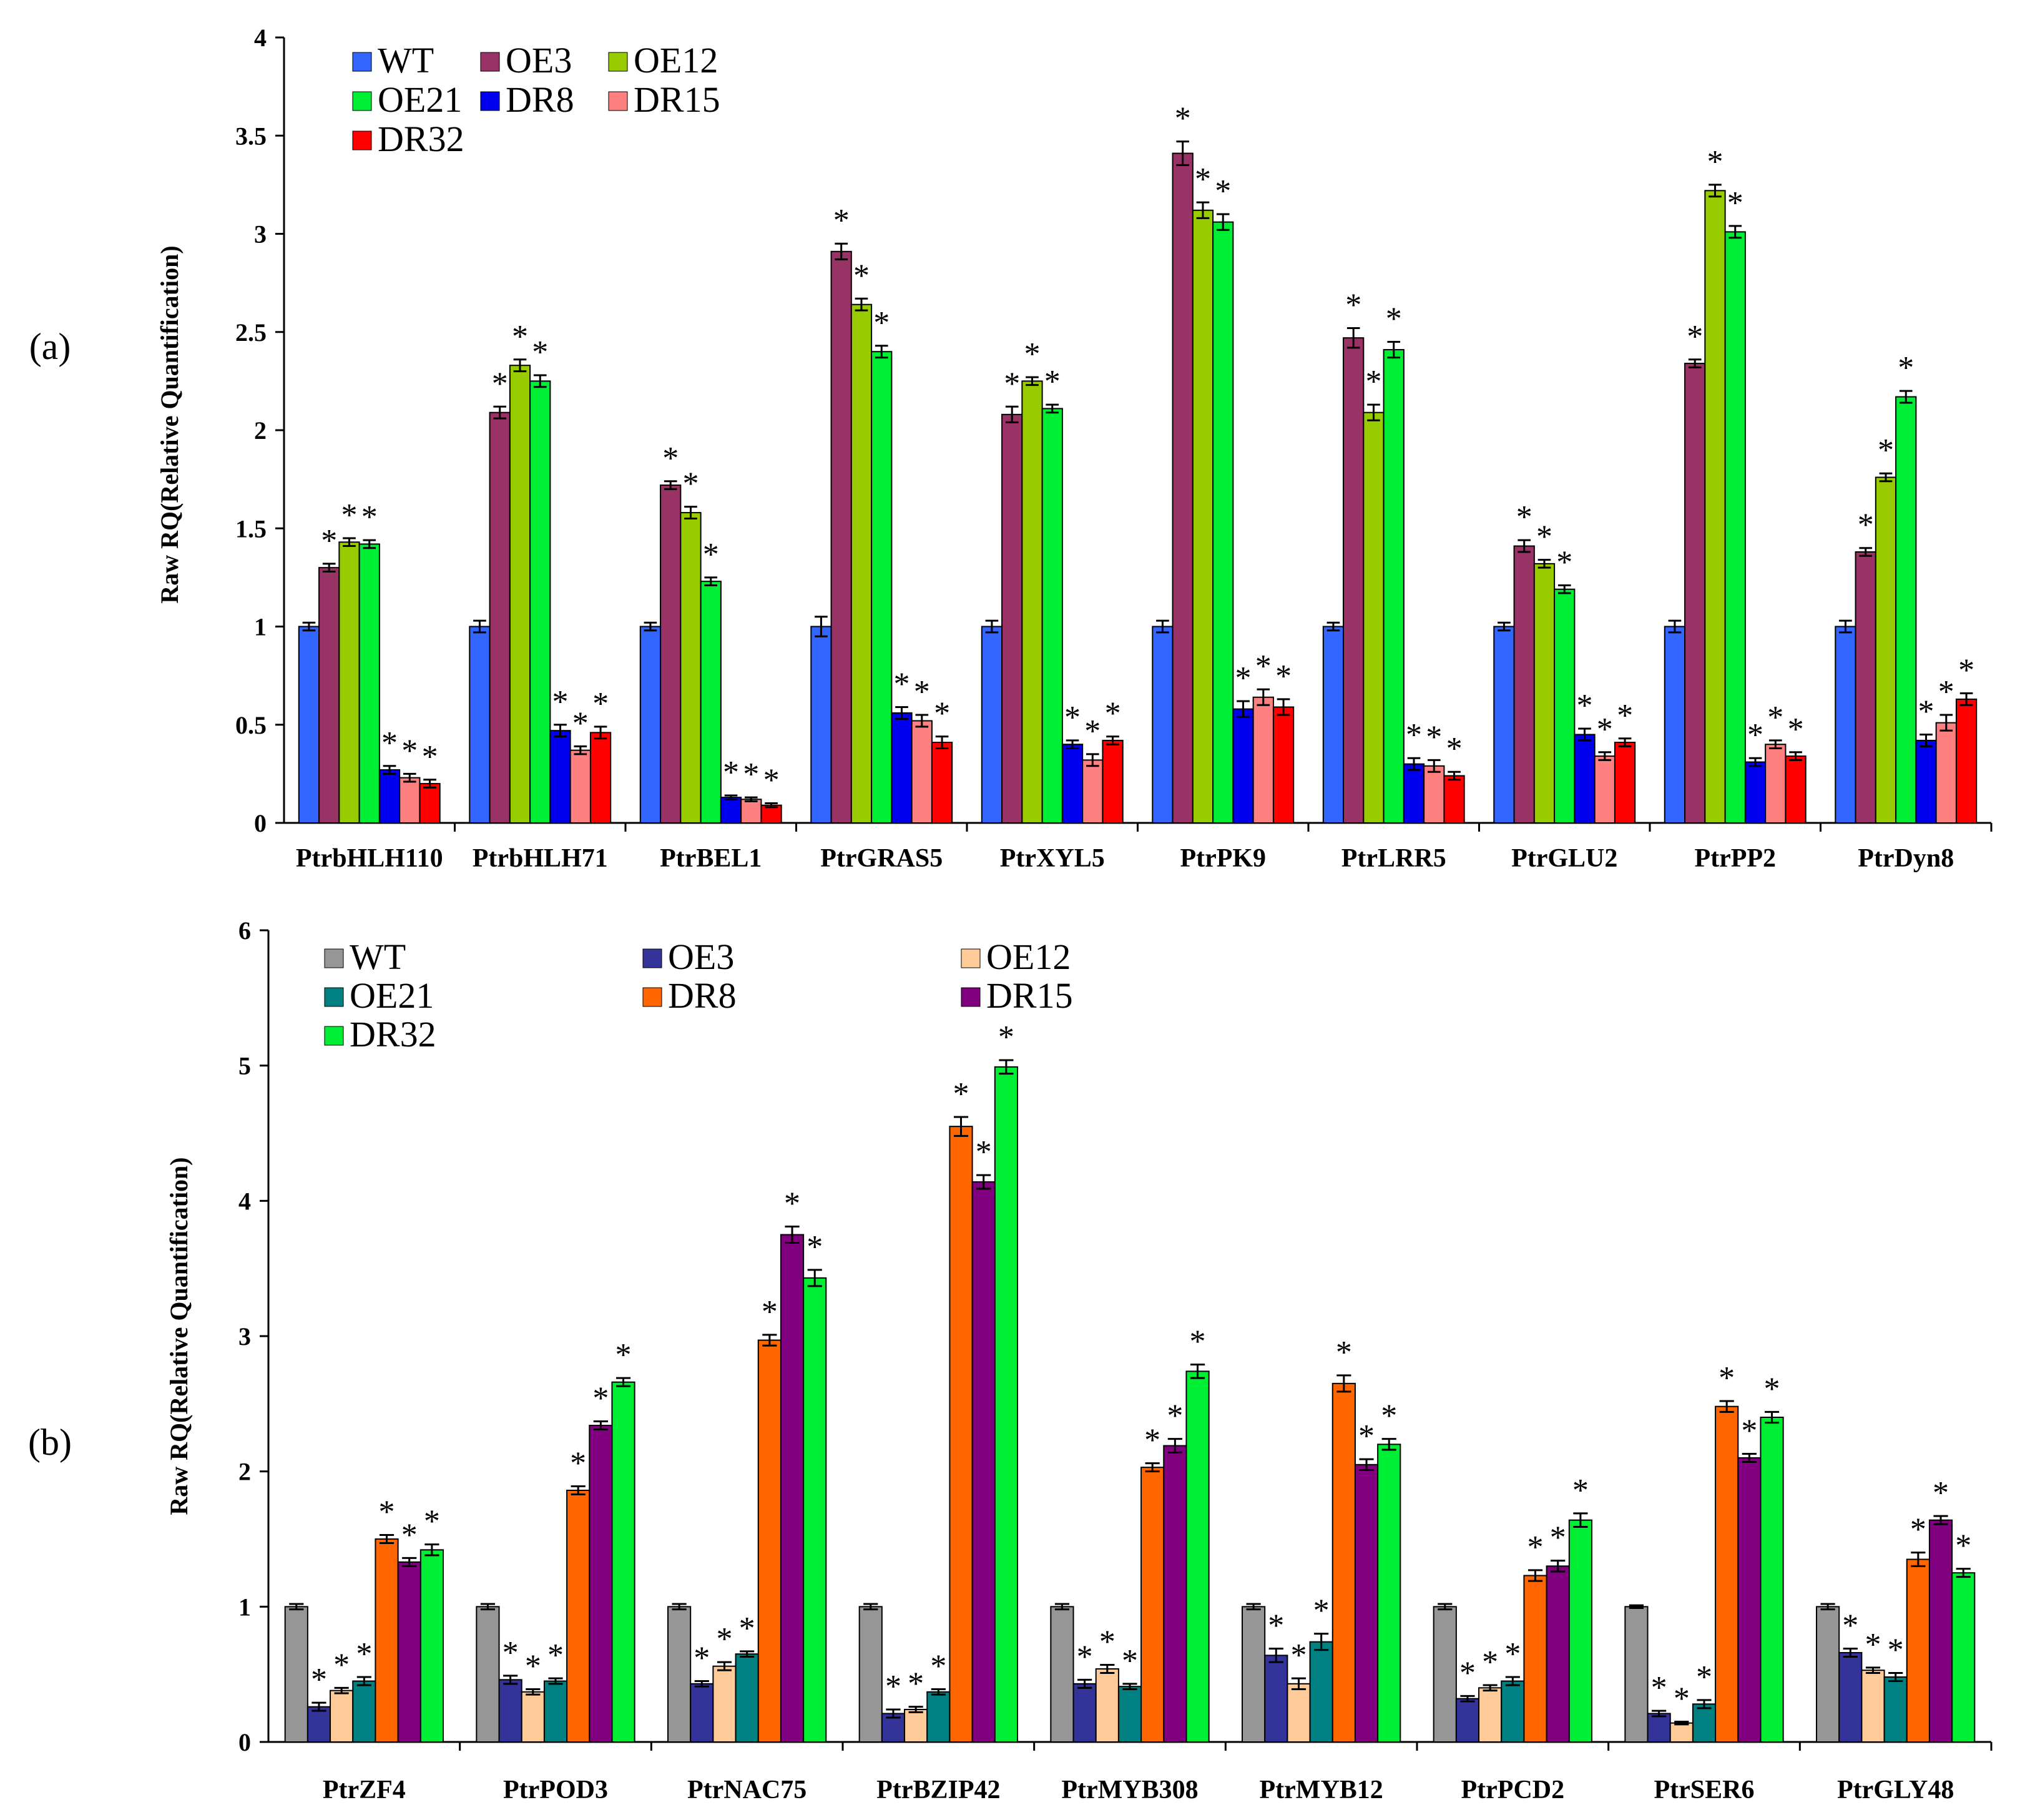  Describe the element at coordinates (179, 1336) in the screenshot. I see `panel-b-y-axis-label: Raw RQ(Relative Quantification)` at that location.